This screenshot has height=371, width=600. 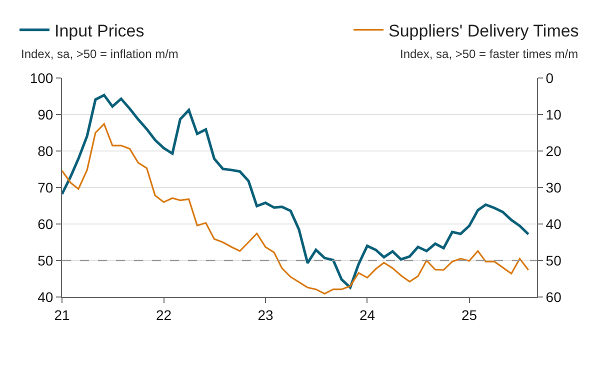 I want to click on y2-tick-label: 60, so click(x=554, y=296).